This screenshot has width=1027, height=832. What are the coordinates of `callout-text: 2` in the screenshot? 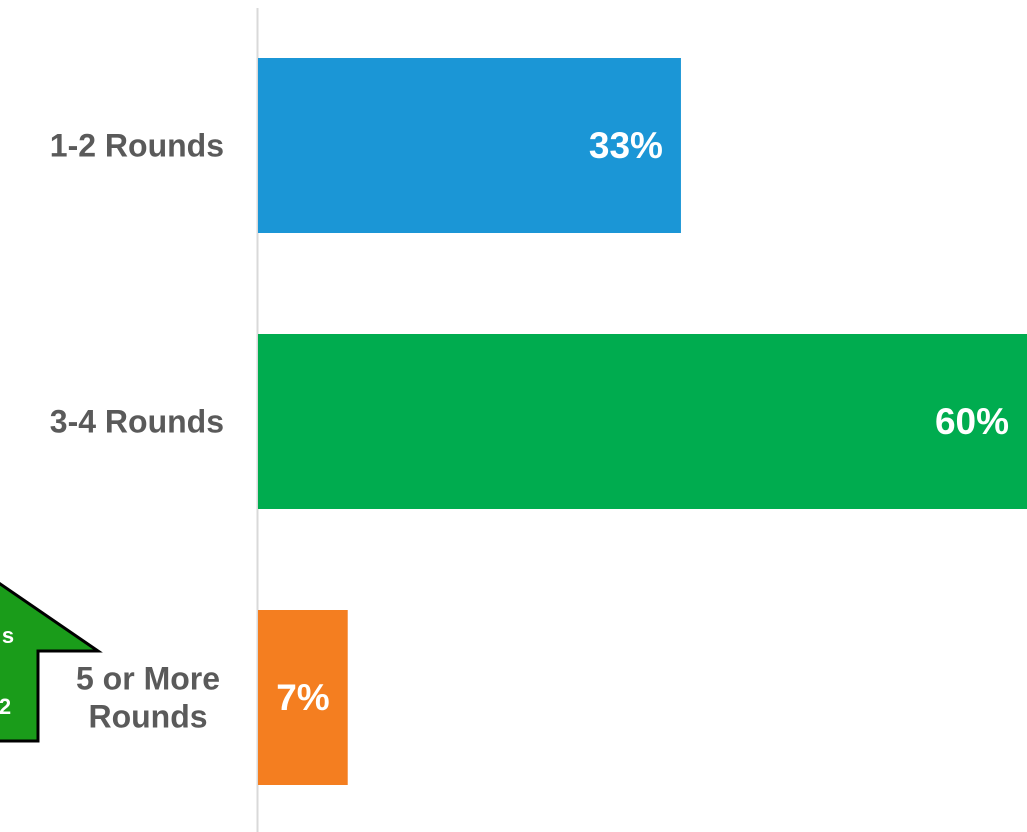 It's located at (5, 706).